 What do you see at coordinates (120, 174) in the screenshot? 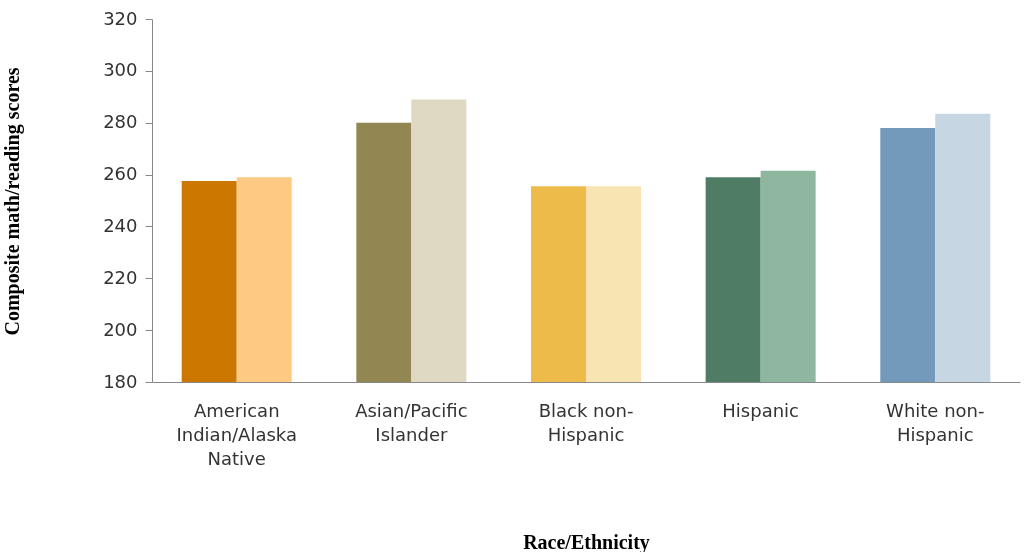
I see `y-tick-label: 260` at bounding box center [120, 174].